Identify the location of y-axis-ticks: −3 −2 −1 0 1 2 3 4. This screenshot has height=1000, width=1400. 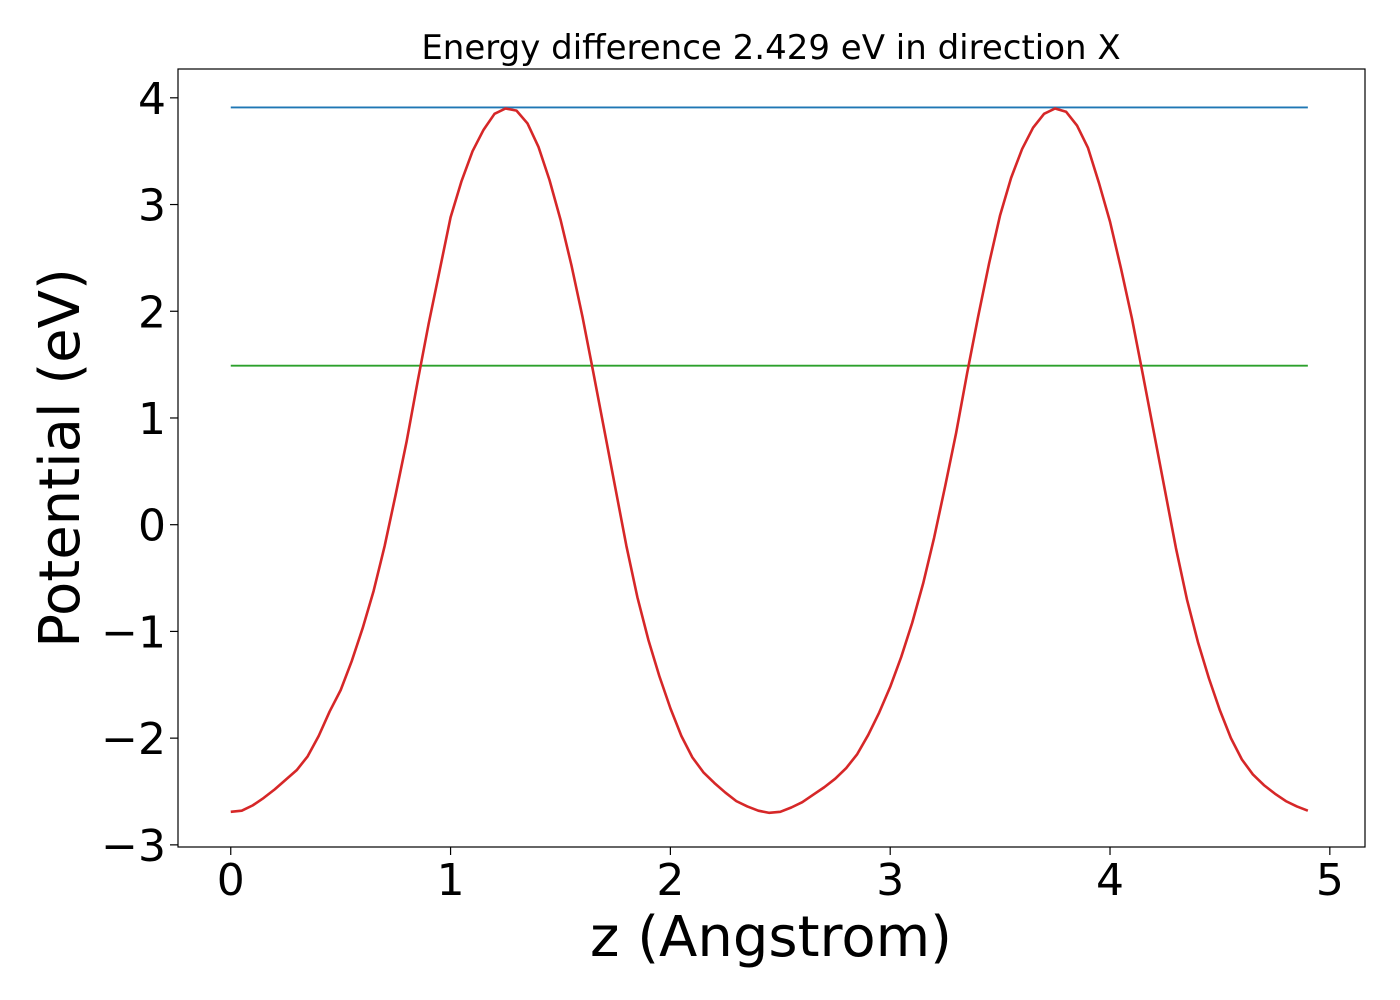
(139, 473).